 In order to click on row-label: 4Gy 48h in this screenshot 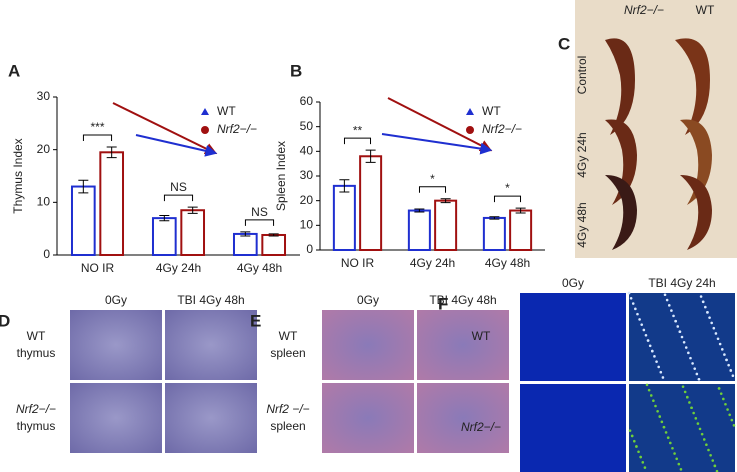, I will do `click(582, 224)`.